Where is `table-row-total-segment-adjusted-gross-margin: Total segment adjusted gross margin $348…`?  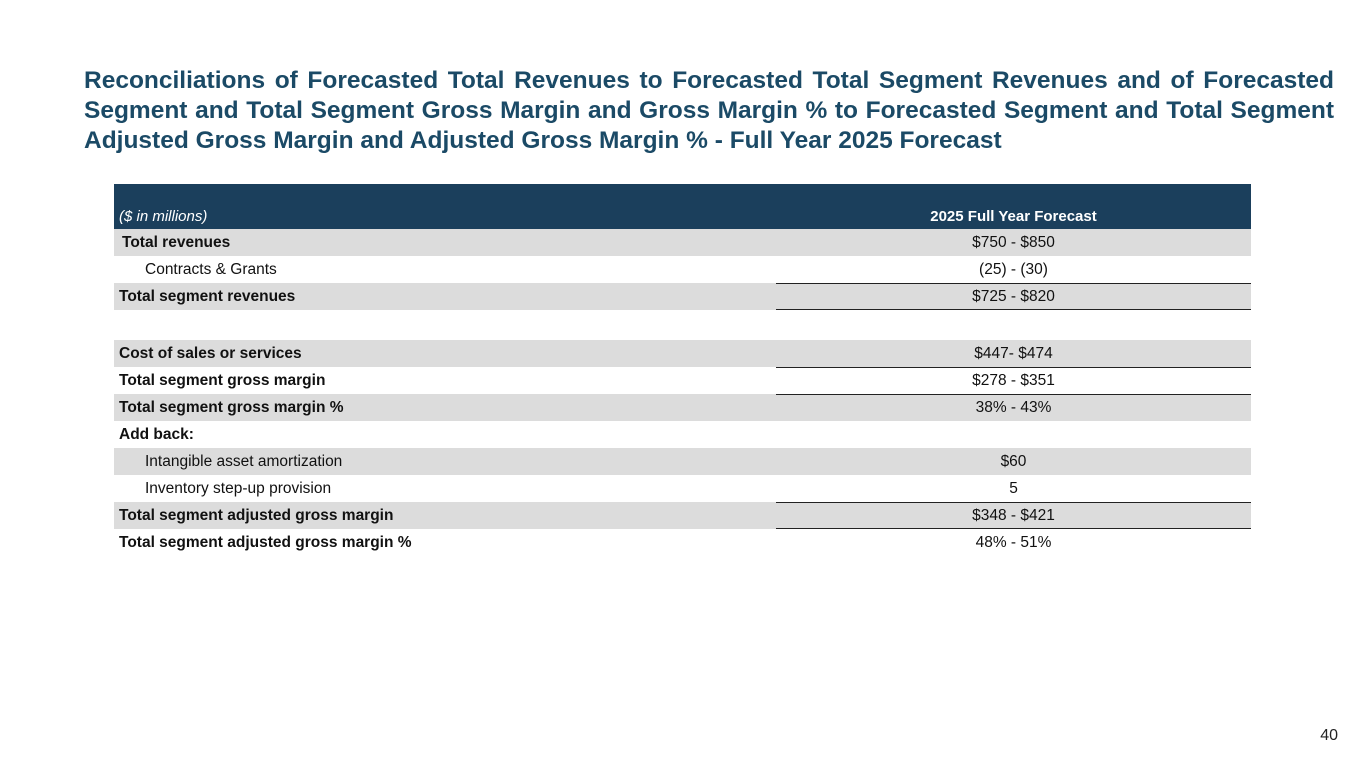 table-row-total-segment-adjusted-gross-margin: Total segment adjusted gross margin $348… is located at coordinates (682, 515).